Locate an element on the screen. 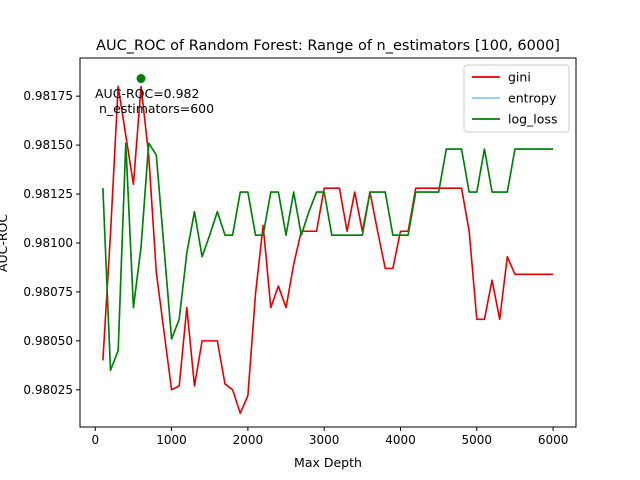 The width and height of the screenshot is (640, 480). x-tick-label: 3000 is located at coordinates (324, 440).